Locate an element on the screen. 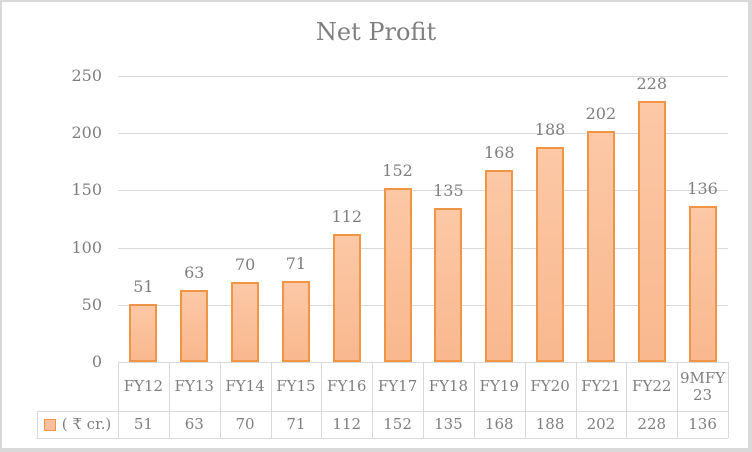 The image size is (752, 452). data-label: 188 is located at coordinates (550, 129).